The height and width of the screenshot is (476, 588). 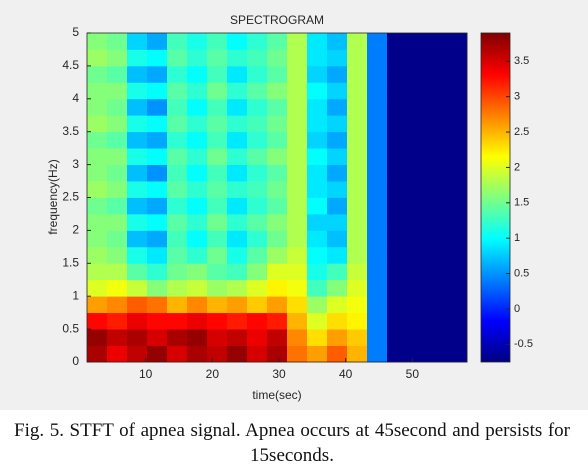 I want to click on x-tick-label: 40, so click(x=346, y=374).